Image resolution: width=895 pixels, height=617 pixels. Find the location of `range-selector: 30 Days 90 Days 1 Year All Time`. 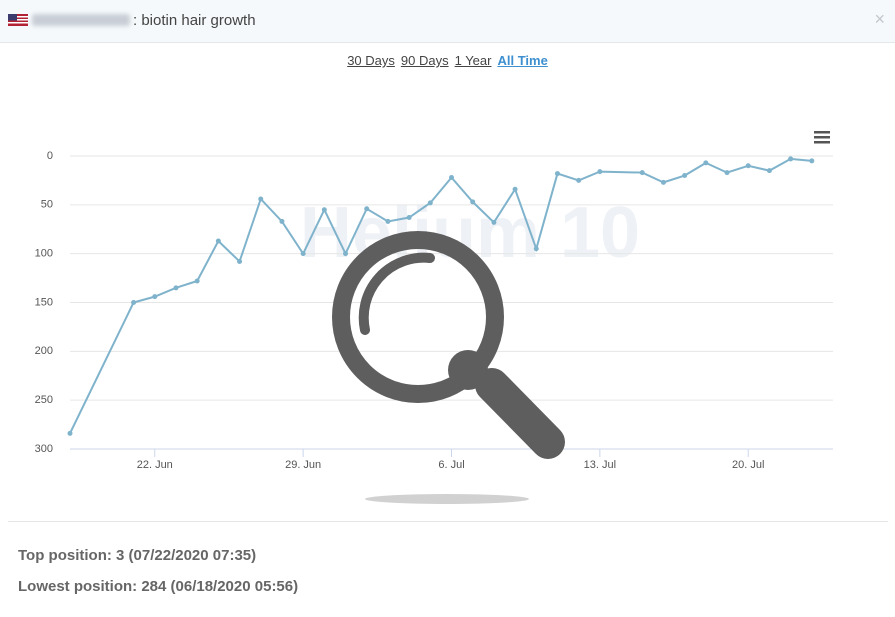

range-selector: 30 Days 90 Days 1 Year All Time is located at coordinates (447, 60).